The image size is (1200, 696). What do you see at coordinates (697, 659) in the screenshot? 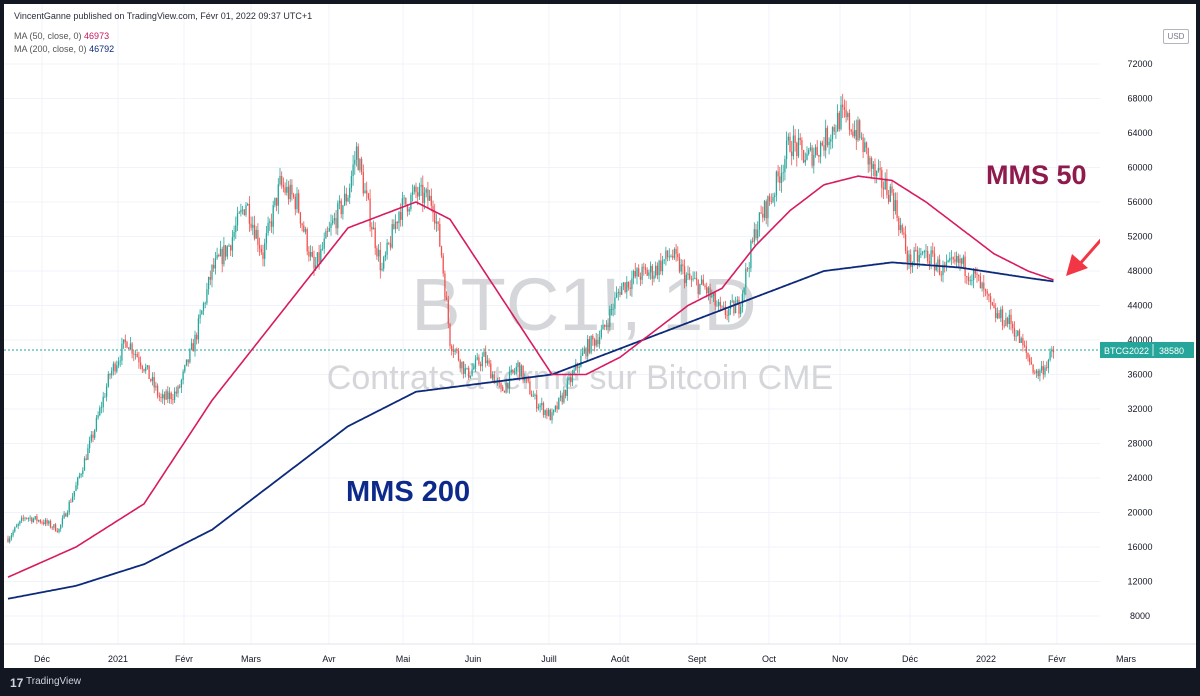
I see `time-tick-label: Sept` at bounding box center [697, 659].